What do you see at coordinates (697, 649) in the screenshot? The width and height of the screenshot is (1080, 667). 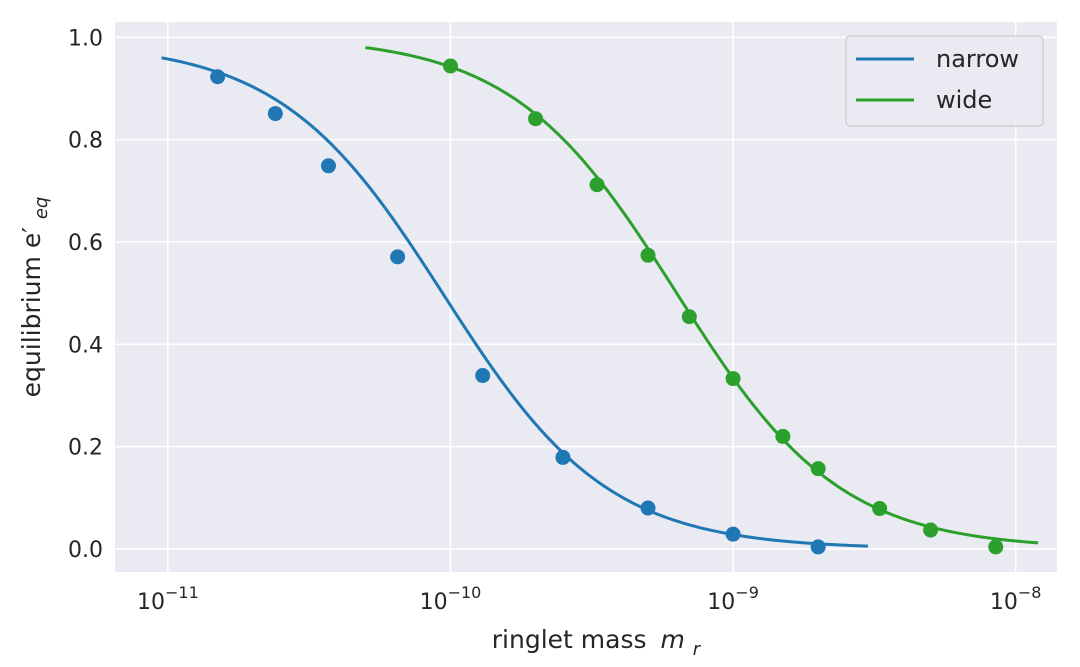 I see `x-axis-label-subscript: r` at bounding box center [697, 649].